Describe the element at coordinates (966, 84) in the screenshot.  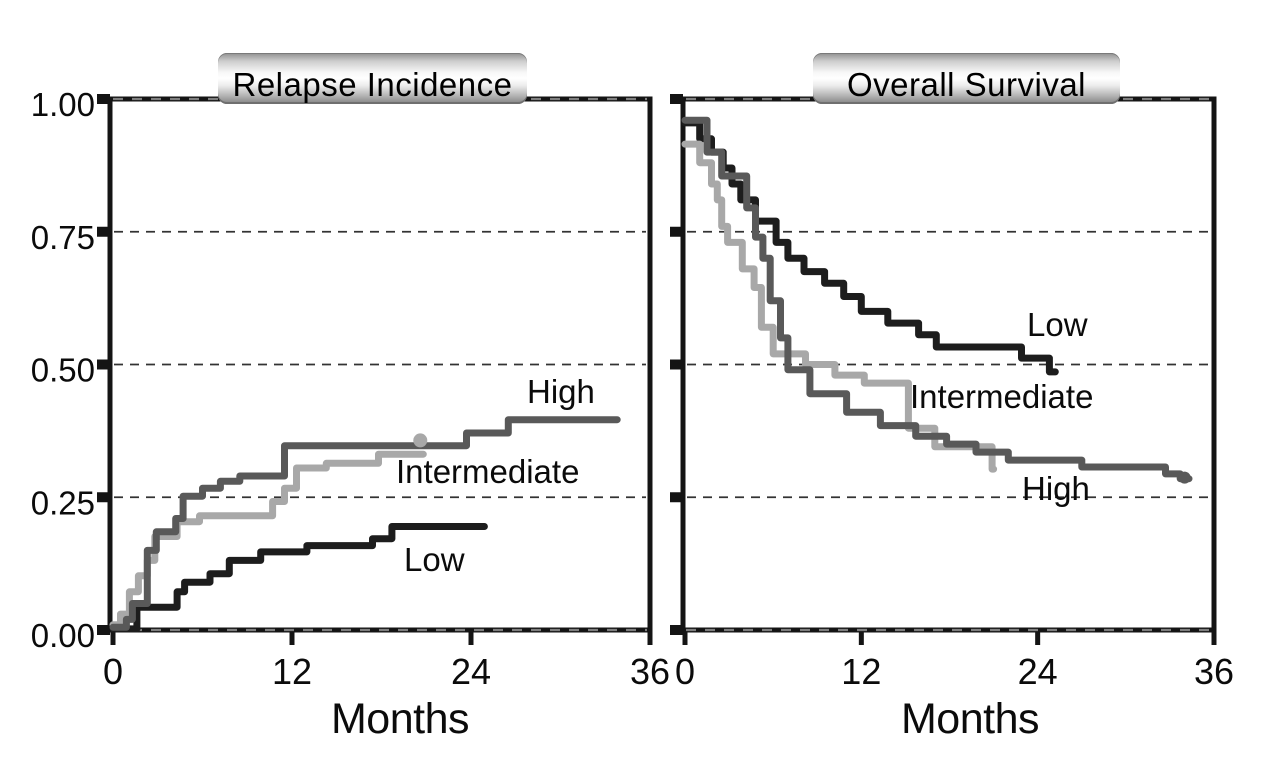
I see `panel-title-text: Overall Survival` at that location.